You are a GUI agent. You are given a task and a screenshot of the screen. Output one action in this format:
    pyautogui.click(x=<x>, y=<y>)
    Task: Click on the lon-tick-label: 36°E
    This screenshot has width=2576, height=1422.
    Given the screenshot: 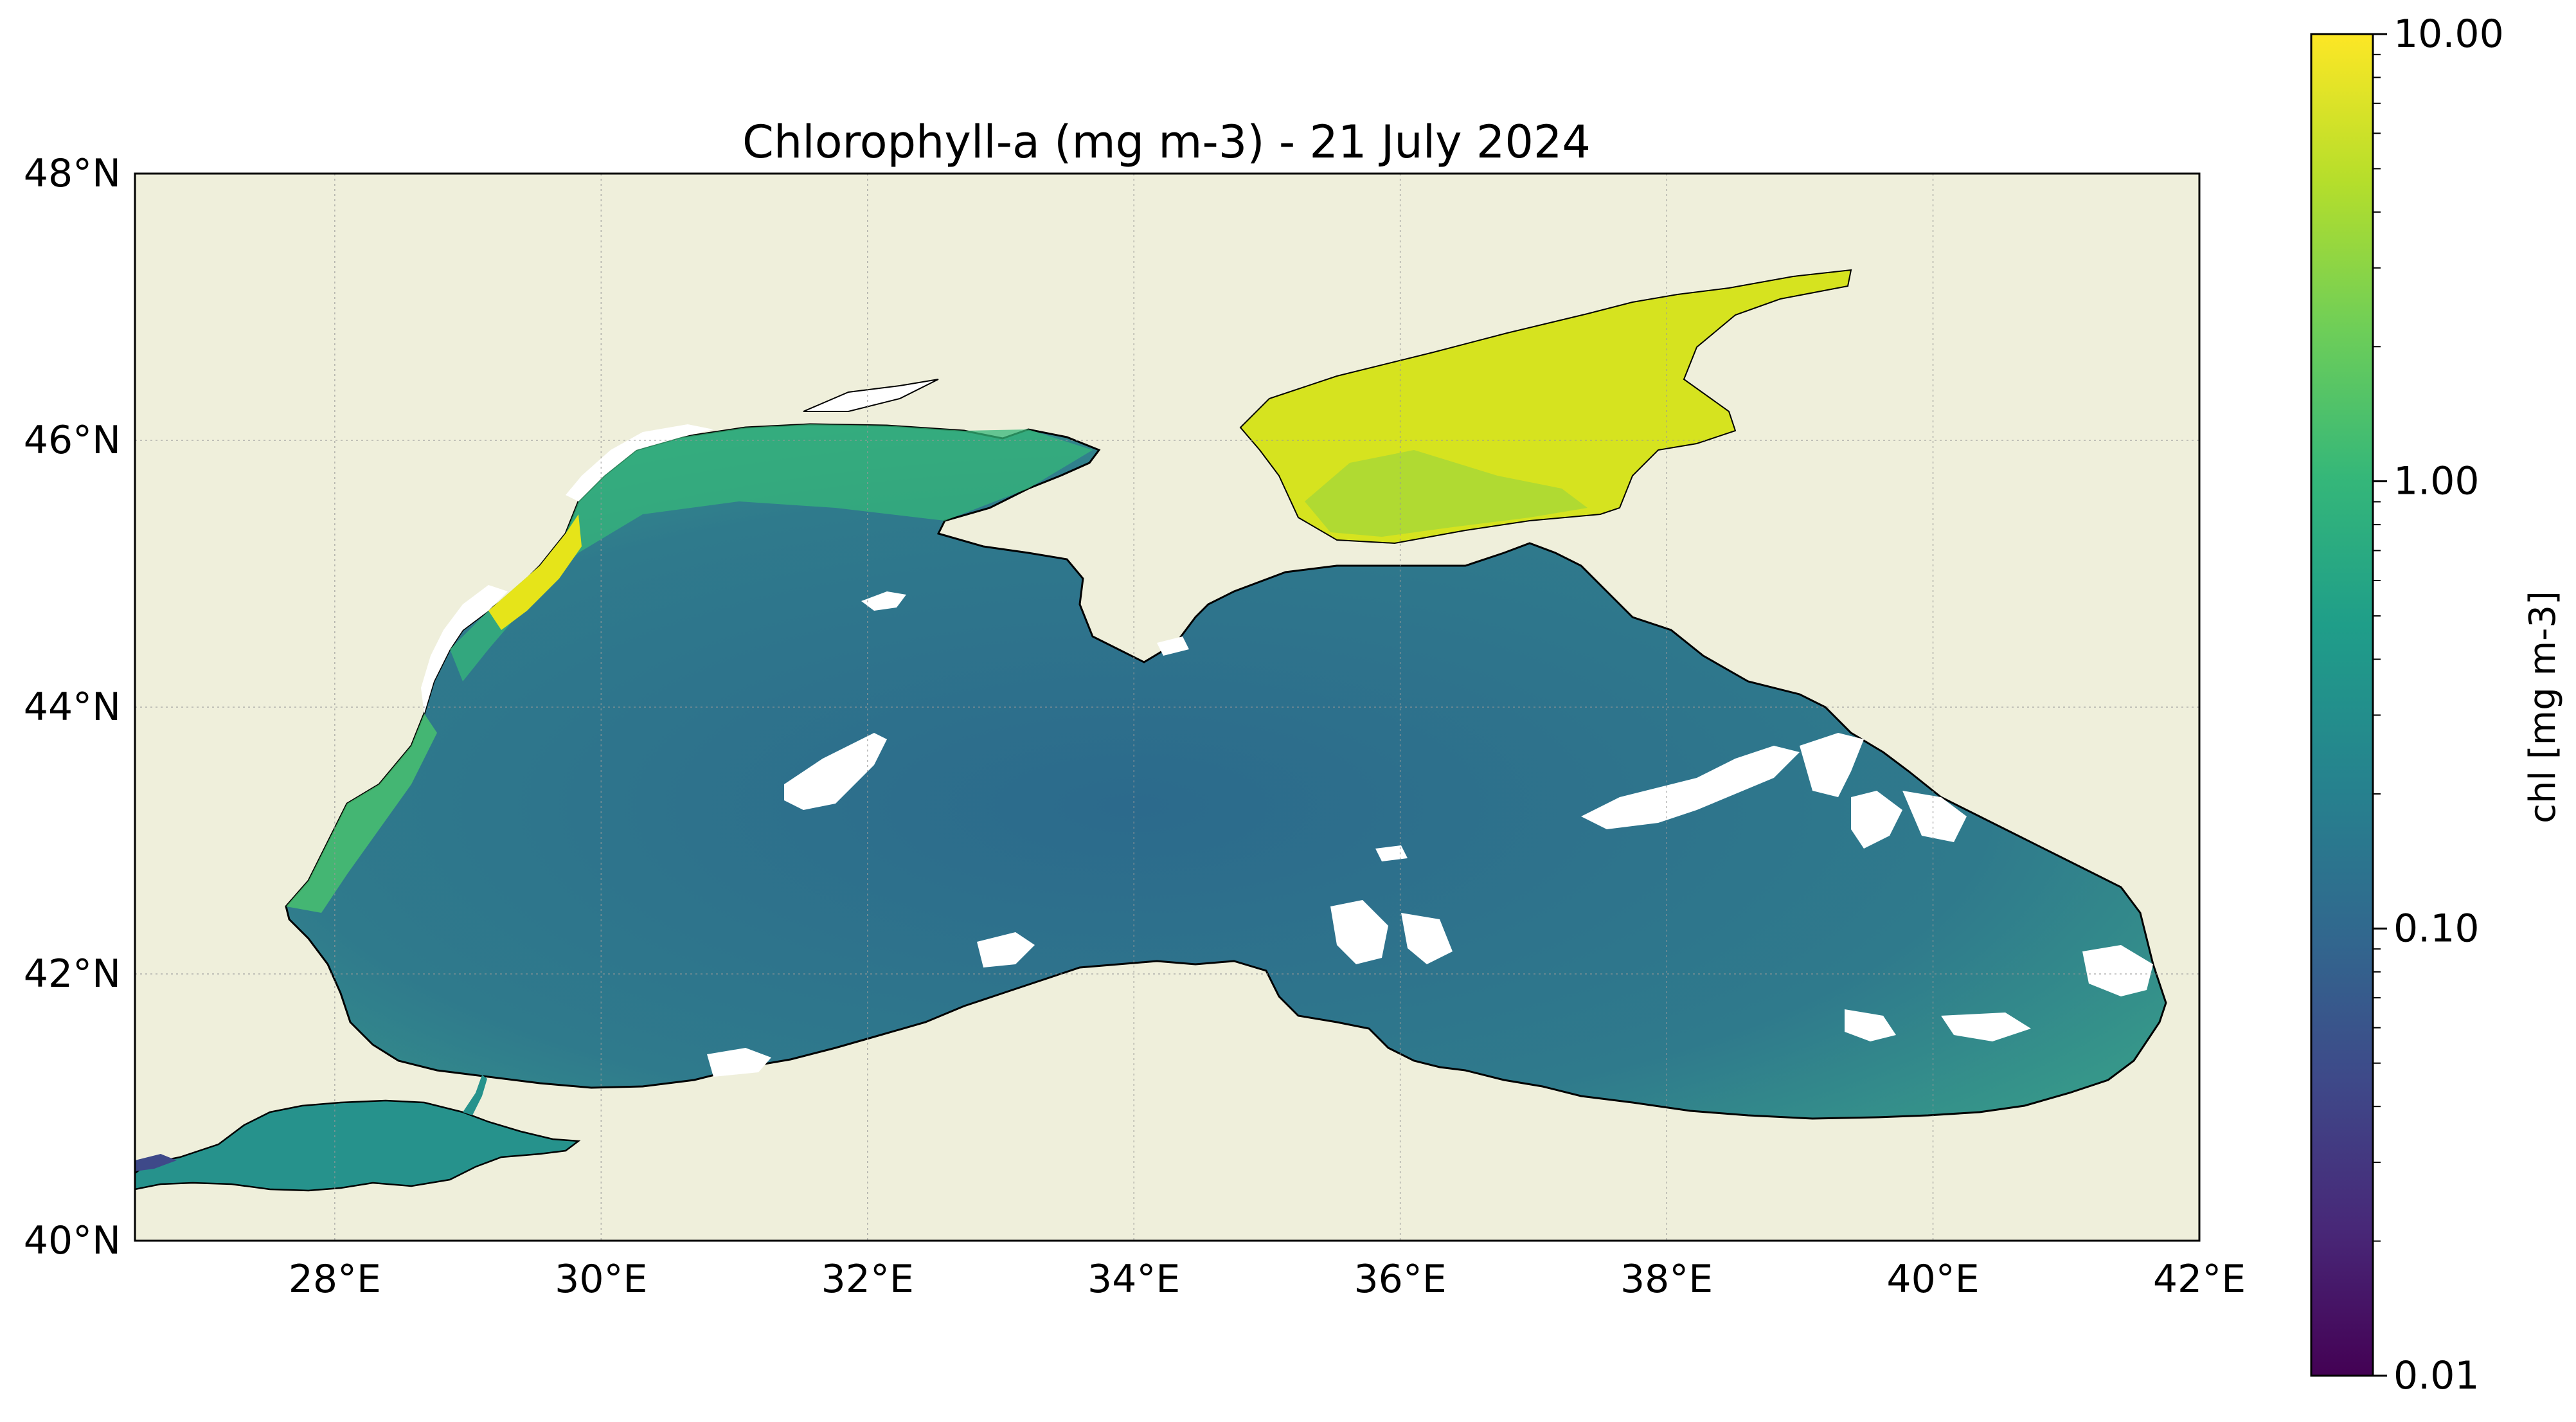 What is the action you would take?
    pyautogui.click(x=1400, y=1279)
    